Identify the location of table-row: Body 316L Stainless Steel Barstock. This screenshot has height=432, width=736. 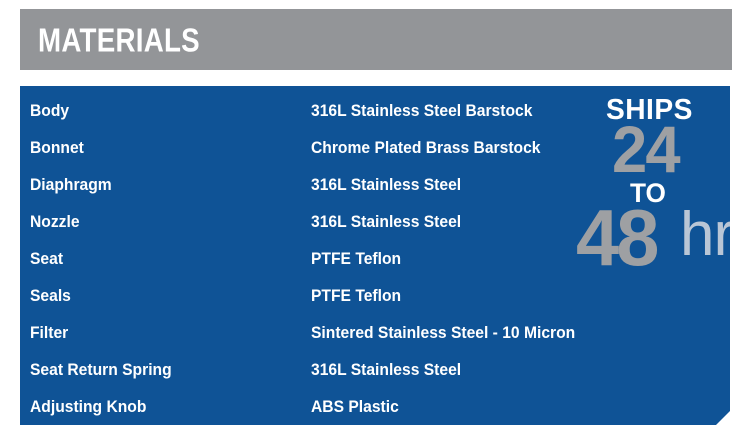
(375, 110).